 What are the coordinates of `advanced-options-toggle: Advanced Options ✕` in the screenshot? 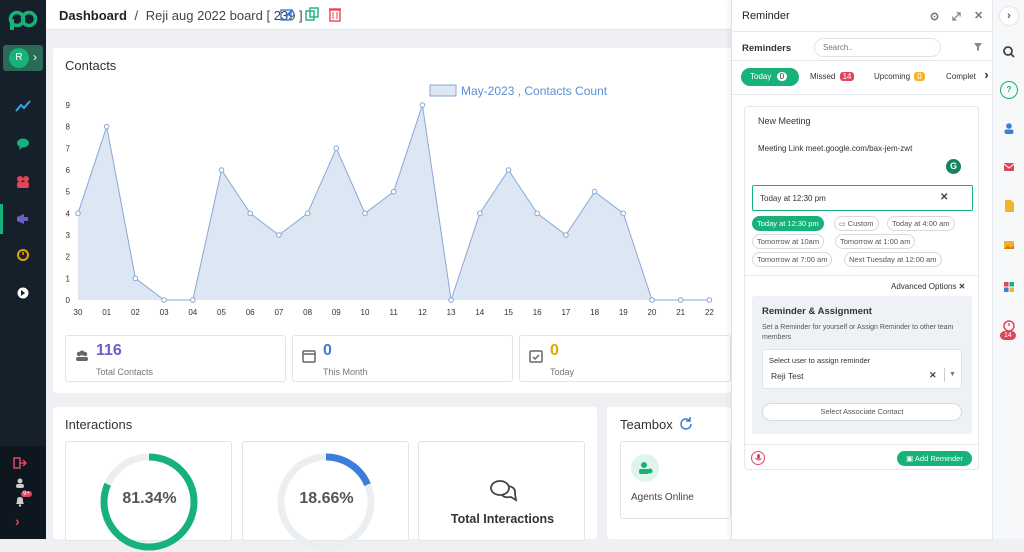 It's located at (928, 286).